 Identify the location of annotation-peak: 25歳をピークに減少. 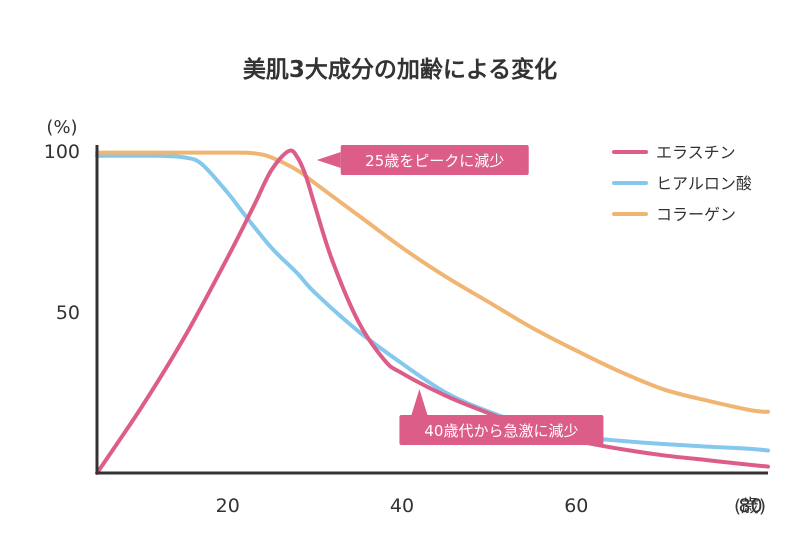
(422, 160).